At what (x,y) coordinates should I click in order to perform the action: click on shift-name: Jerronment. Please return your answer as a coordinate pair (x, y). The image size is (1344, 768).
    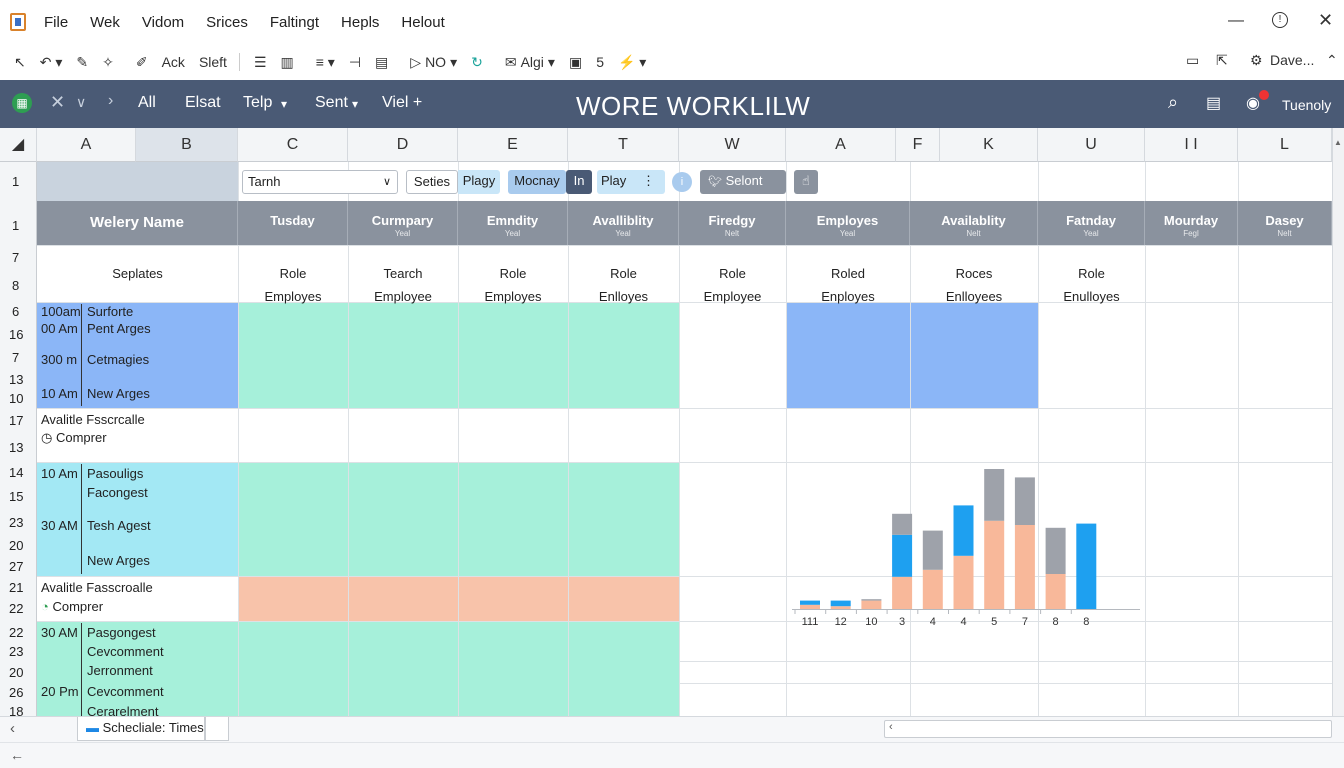
    Looking at the image, I should click on (120, 670).